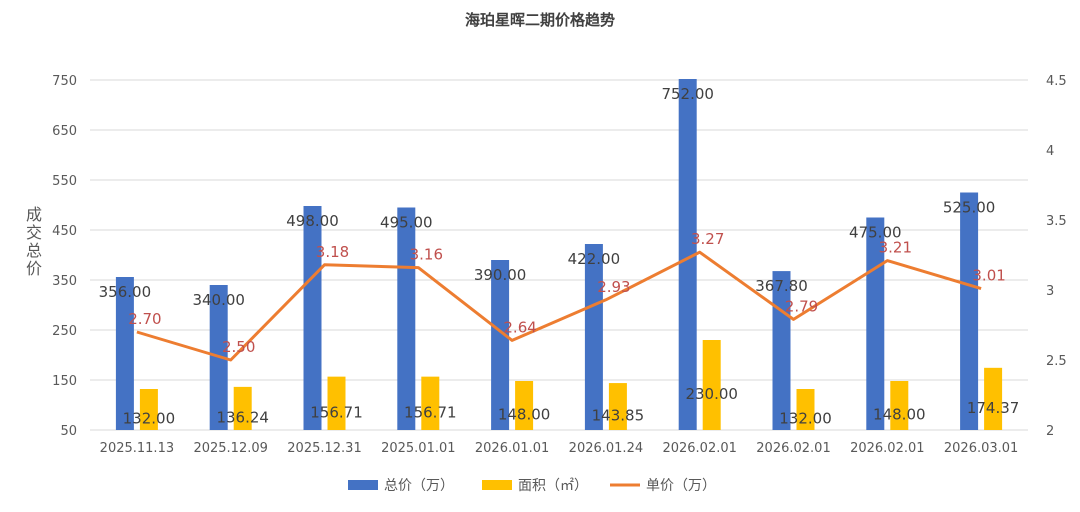 This screenshot has height=512, width=1080. What do you see at coordinates (137, 448) in the screenshot?
I see `x-tick-label: 2025.11.13` at bounding box center [137, 448].